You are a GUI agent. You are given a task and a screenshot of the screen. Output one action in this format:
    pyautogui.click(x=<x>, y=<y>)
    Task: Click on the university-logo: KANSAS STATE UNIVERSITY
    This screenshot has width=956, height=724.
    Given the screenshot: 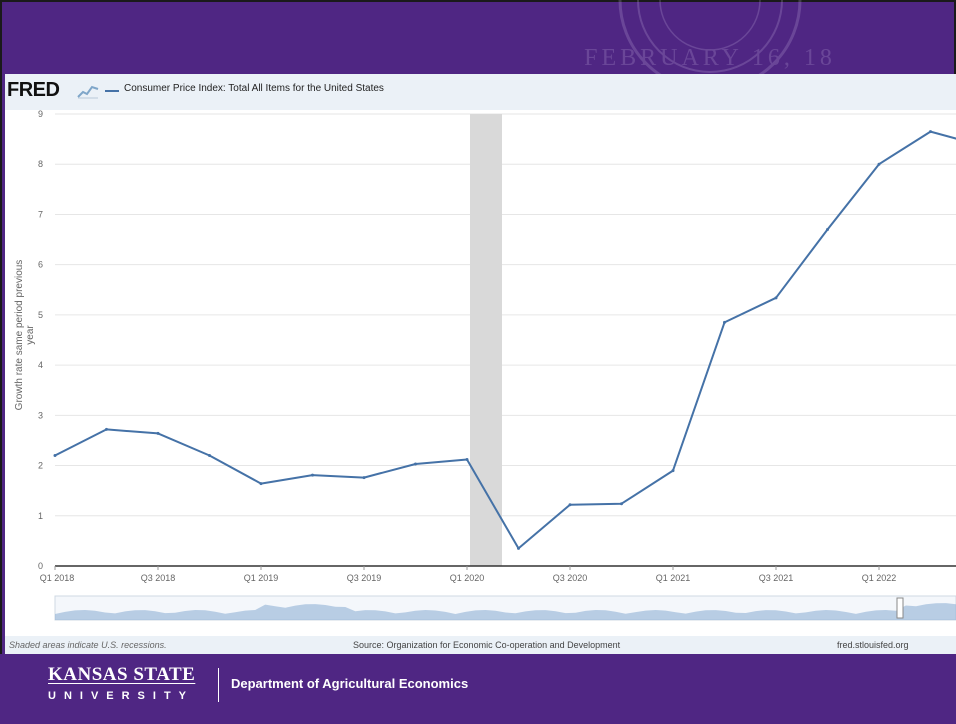 What is the action you would take?
    pyautogui.click(x=121, y=683)
    